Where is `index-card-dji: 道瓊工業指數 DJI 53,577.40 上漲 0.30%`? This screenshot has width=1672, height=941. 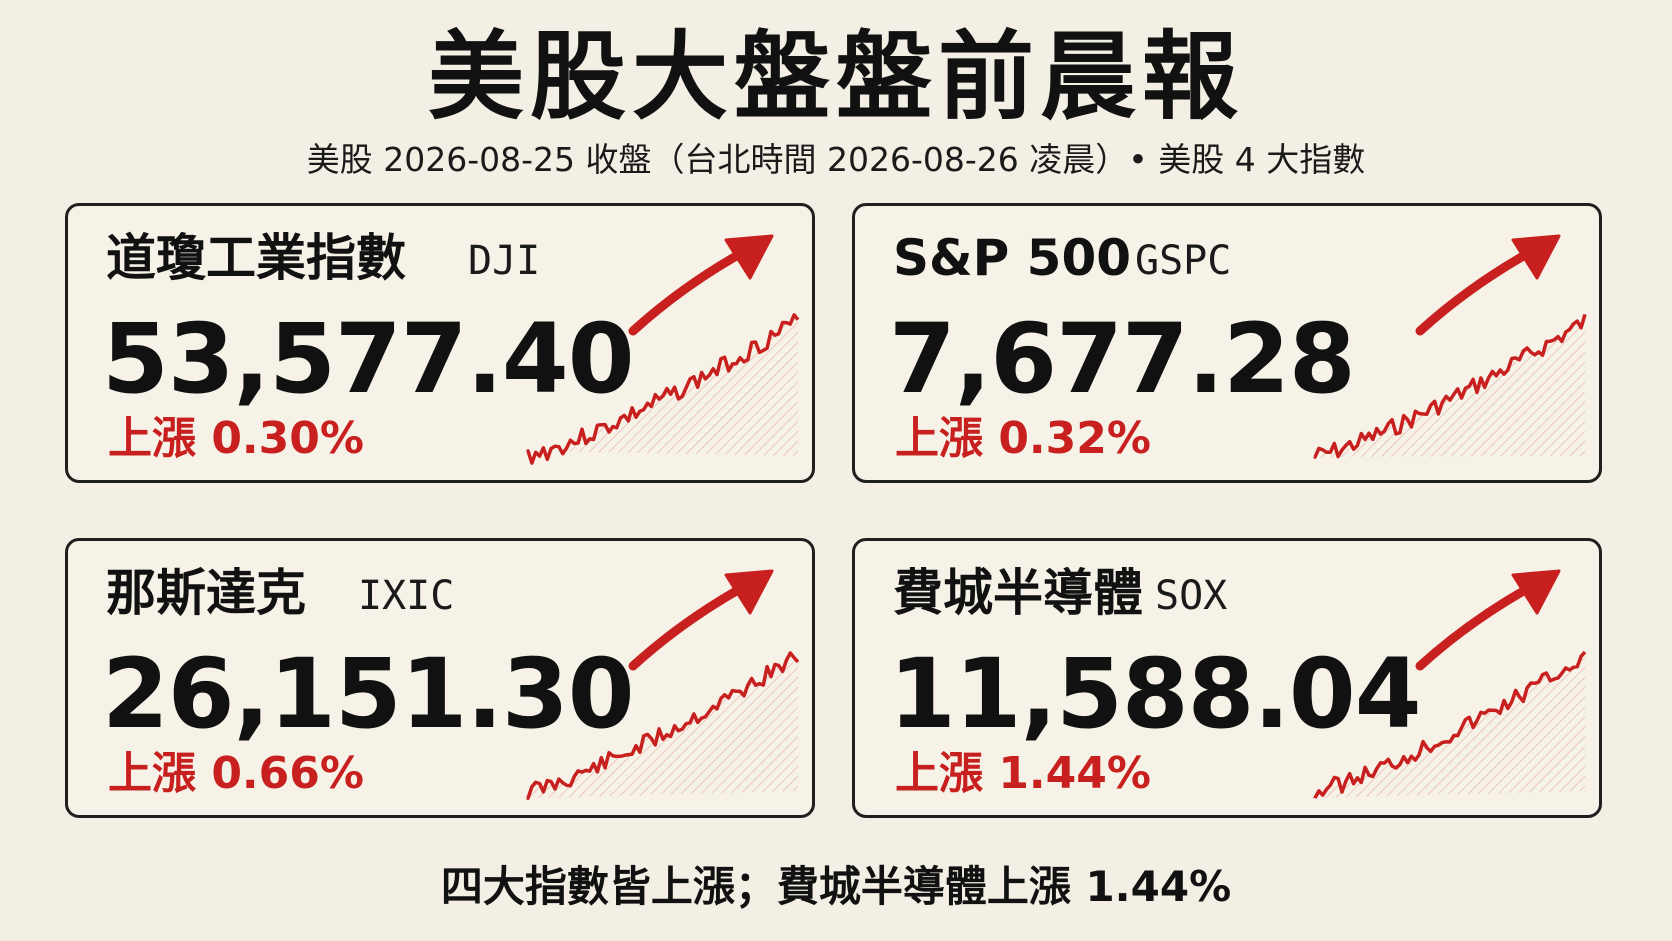
index-card-dji: 道瓊工業指數 DJI 53,577.40 上漲 0.30% is located at coordinates (440, 343).